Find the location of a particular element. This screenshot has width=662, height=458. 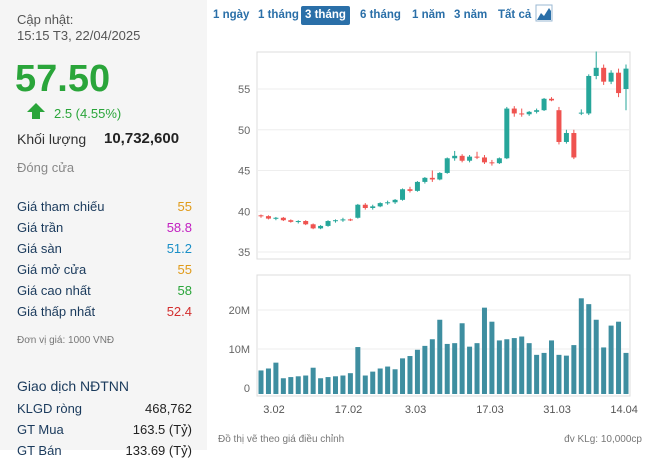

date-tick-label: 3.02 is located at coordinates (273, 410).